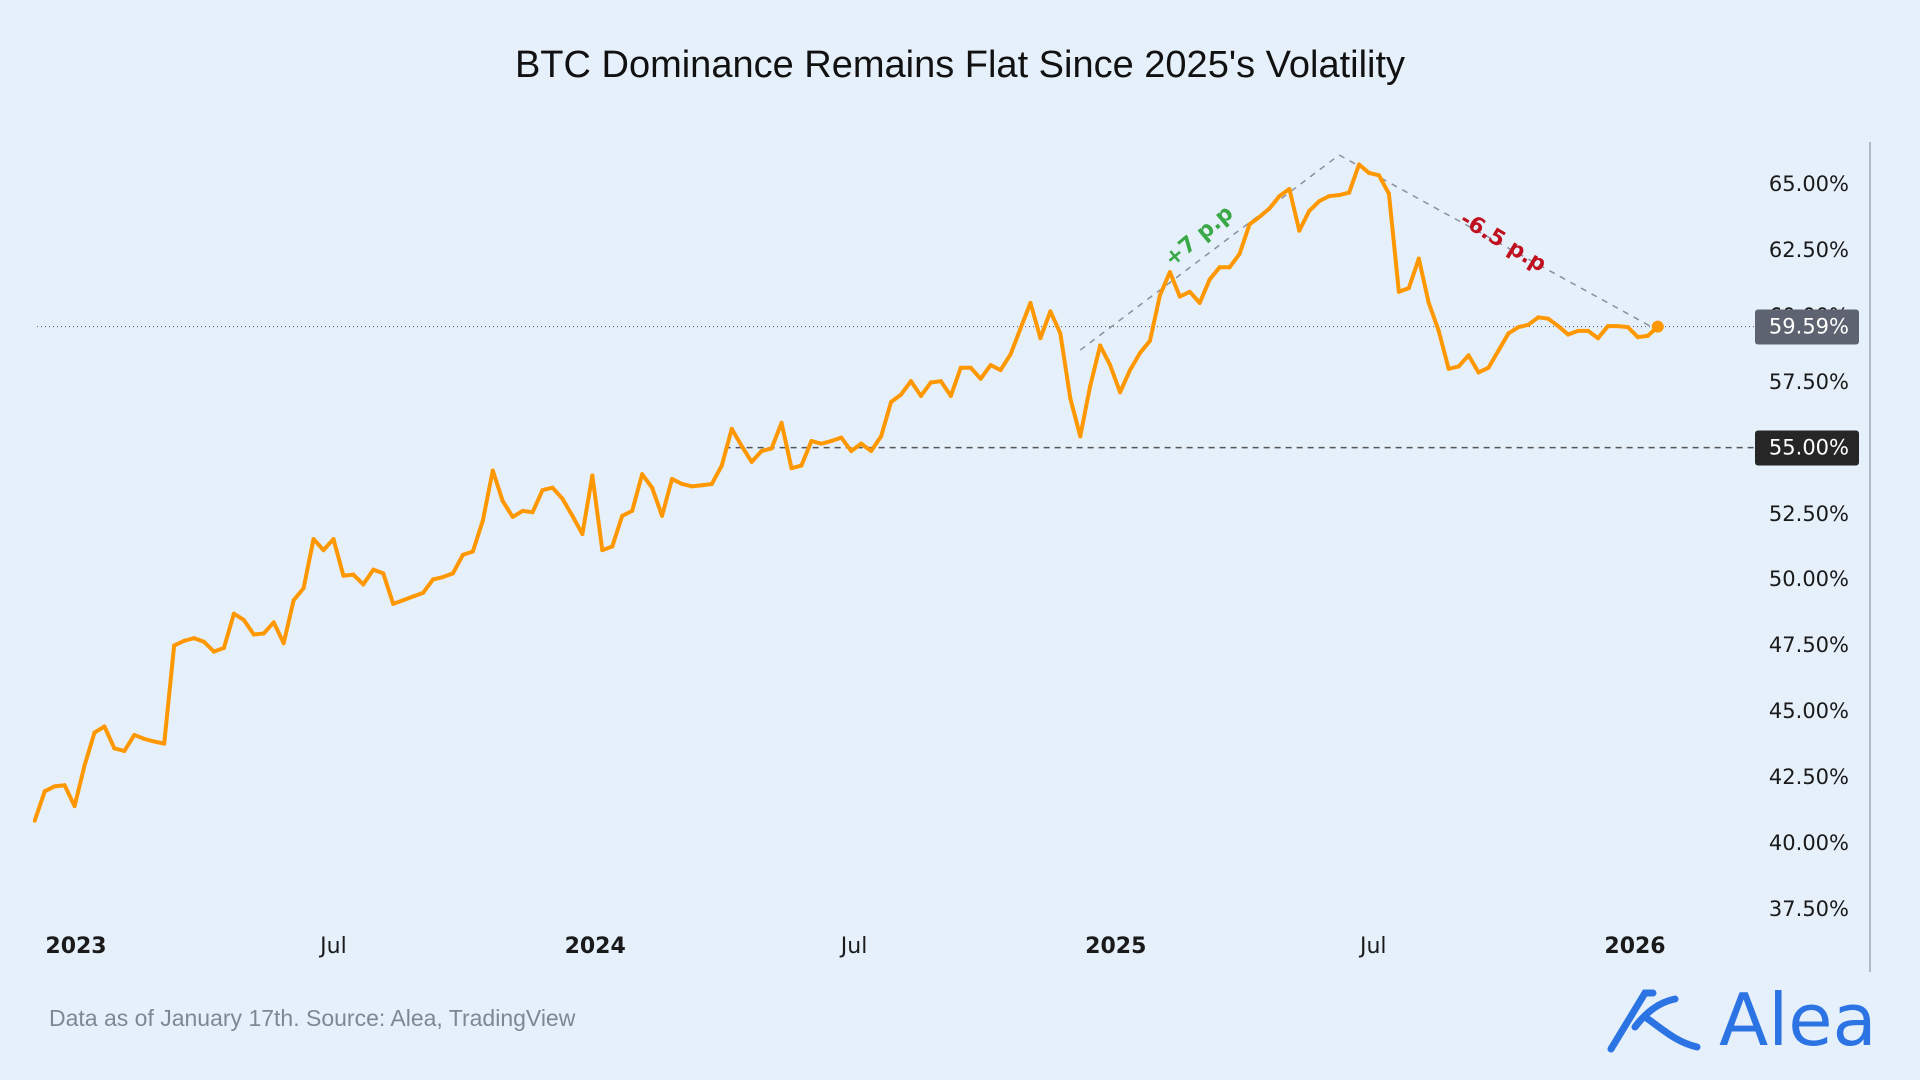  What do you see at coordinates (1654, 1021) in the screenshot?
I see `alea-logo-icon` at bounding box center [1654, 1021].